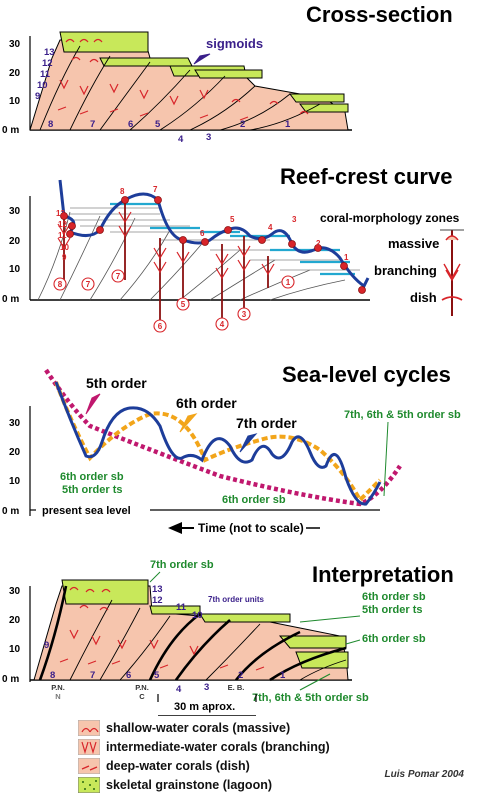 This screenshot has height=800, width=478. I want to click on cross-section-diagram: 30 20 10 0 m 13 12 11 10 9 8 7 6, so click(177, 88).